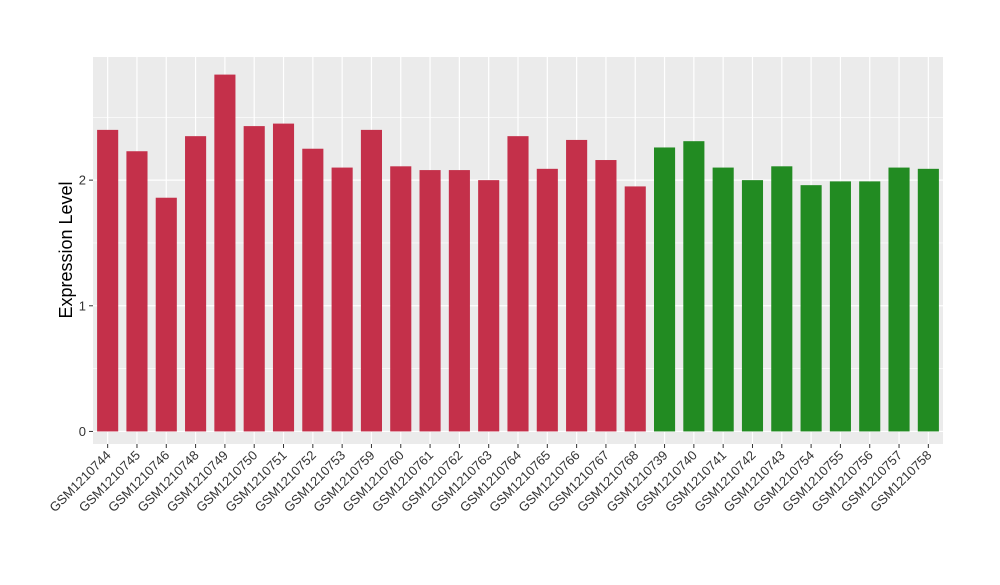 The width and height of the screenshot is (1000, 585). Describe the element at coordinates (82, 431) in the screenshot. I see `y-tick-label: 0` at that location.